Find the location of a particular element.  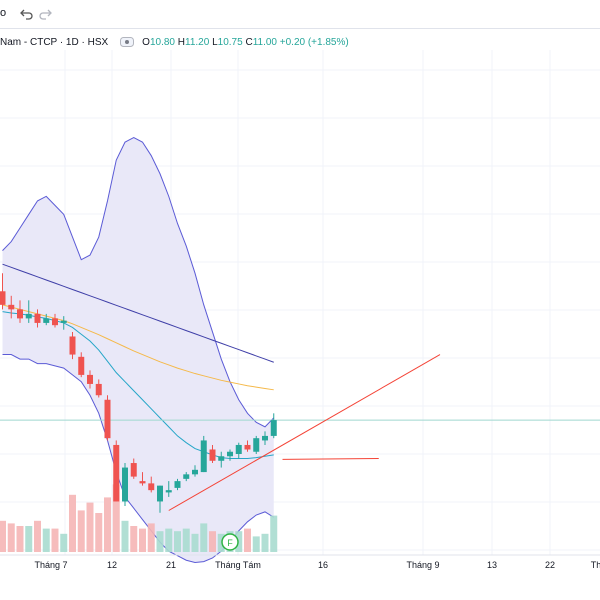

high-value: 11.20 is located at coordinates (197, 42).